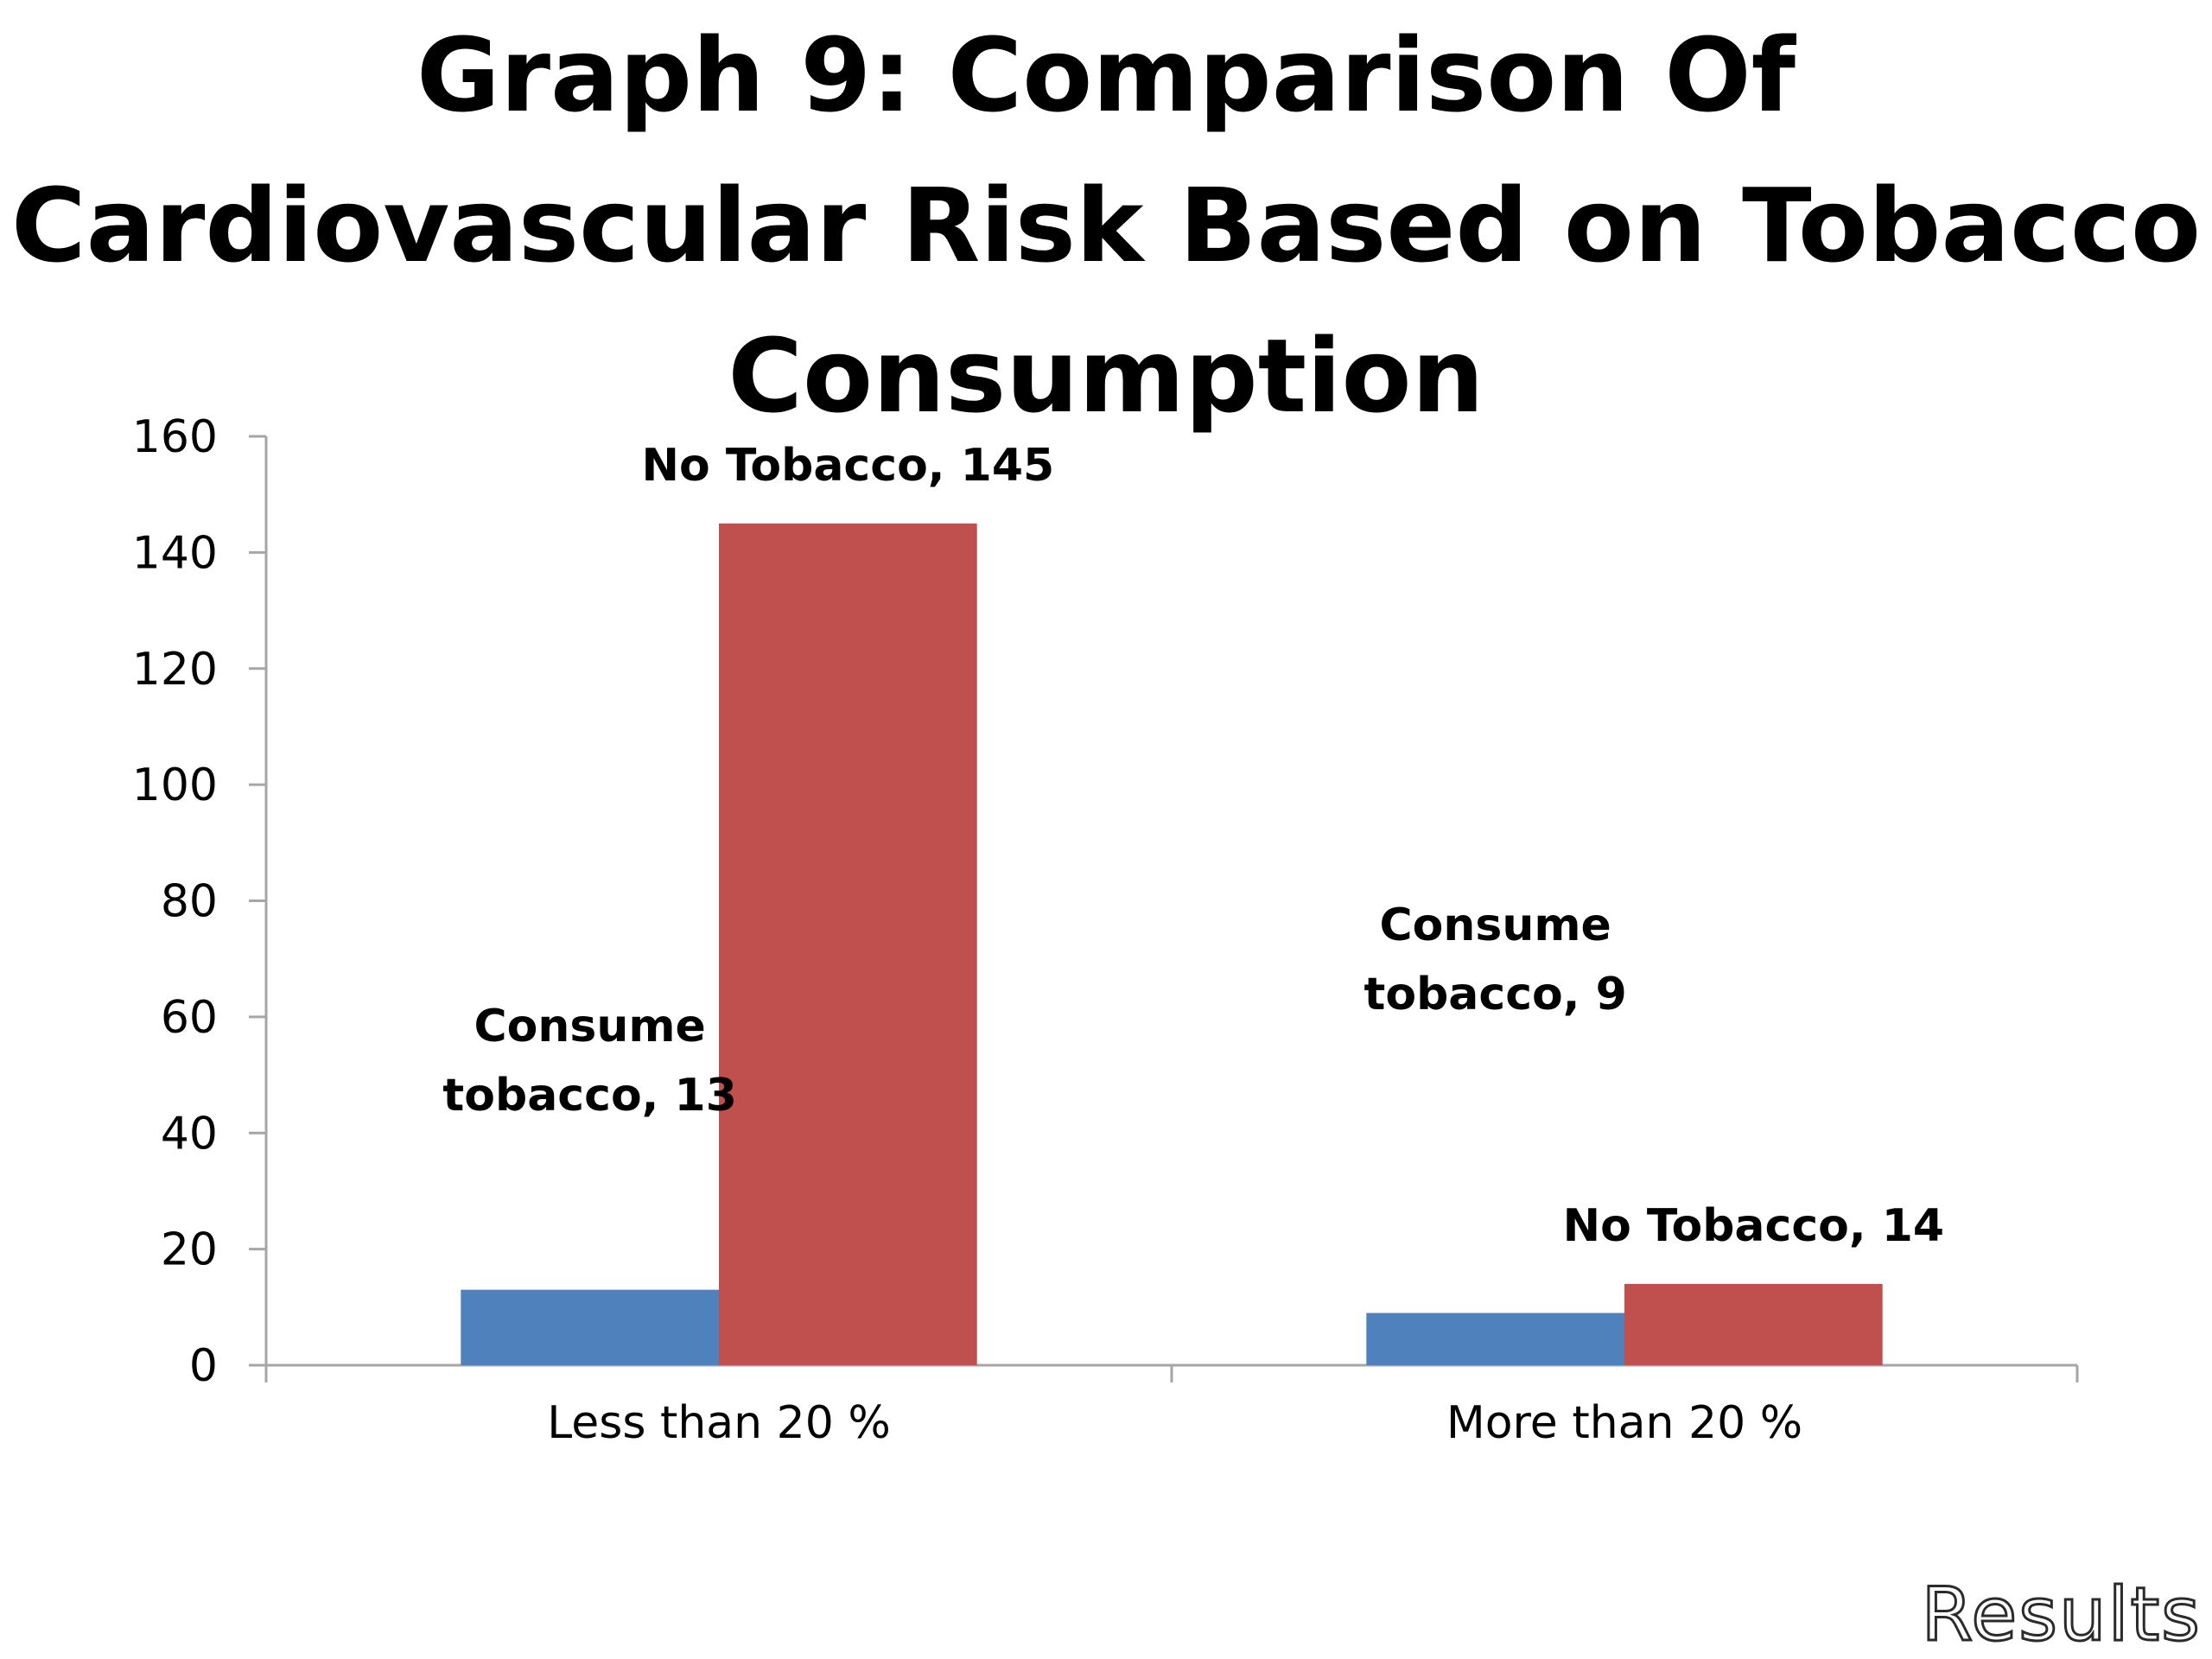 This screenshot has width=2212, height=1659. I want to click on y-tick-label: 0, so click(203, 1366).